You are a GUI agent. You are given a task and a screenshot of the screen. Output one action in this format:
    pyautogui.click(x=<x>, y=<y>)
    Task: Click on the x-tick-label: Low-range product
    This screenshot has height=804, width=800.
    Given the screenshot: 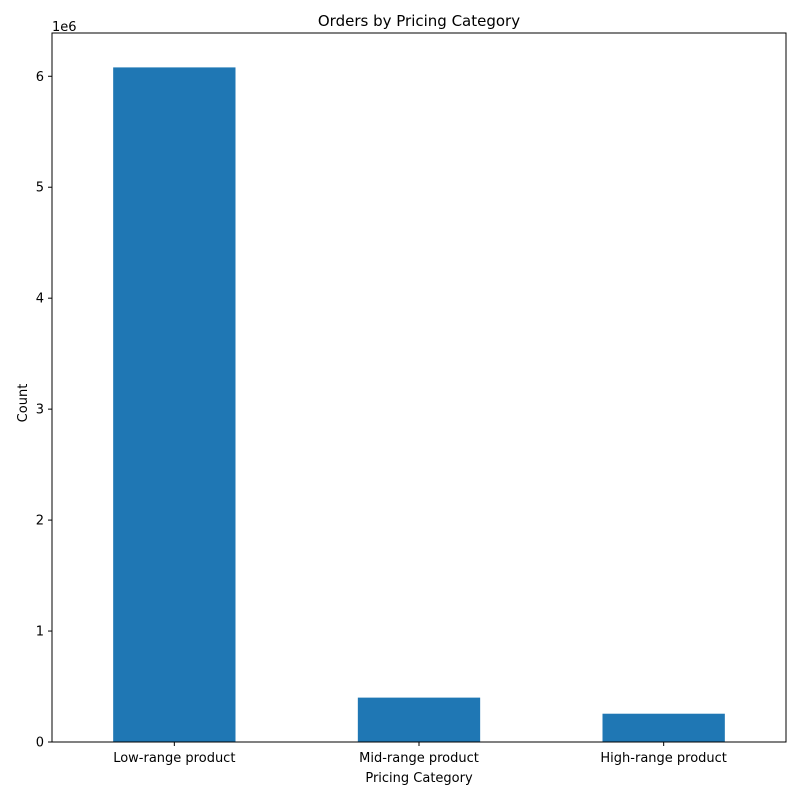 What is the action you would take?
    pyautogui.click(x=174, y=758)
    